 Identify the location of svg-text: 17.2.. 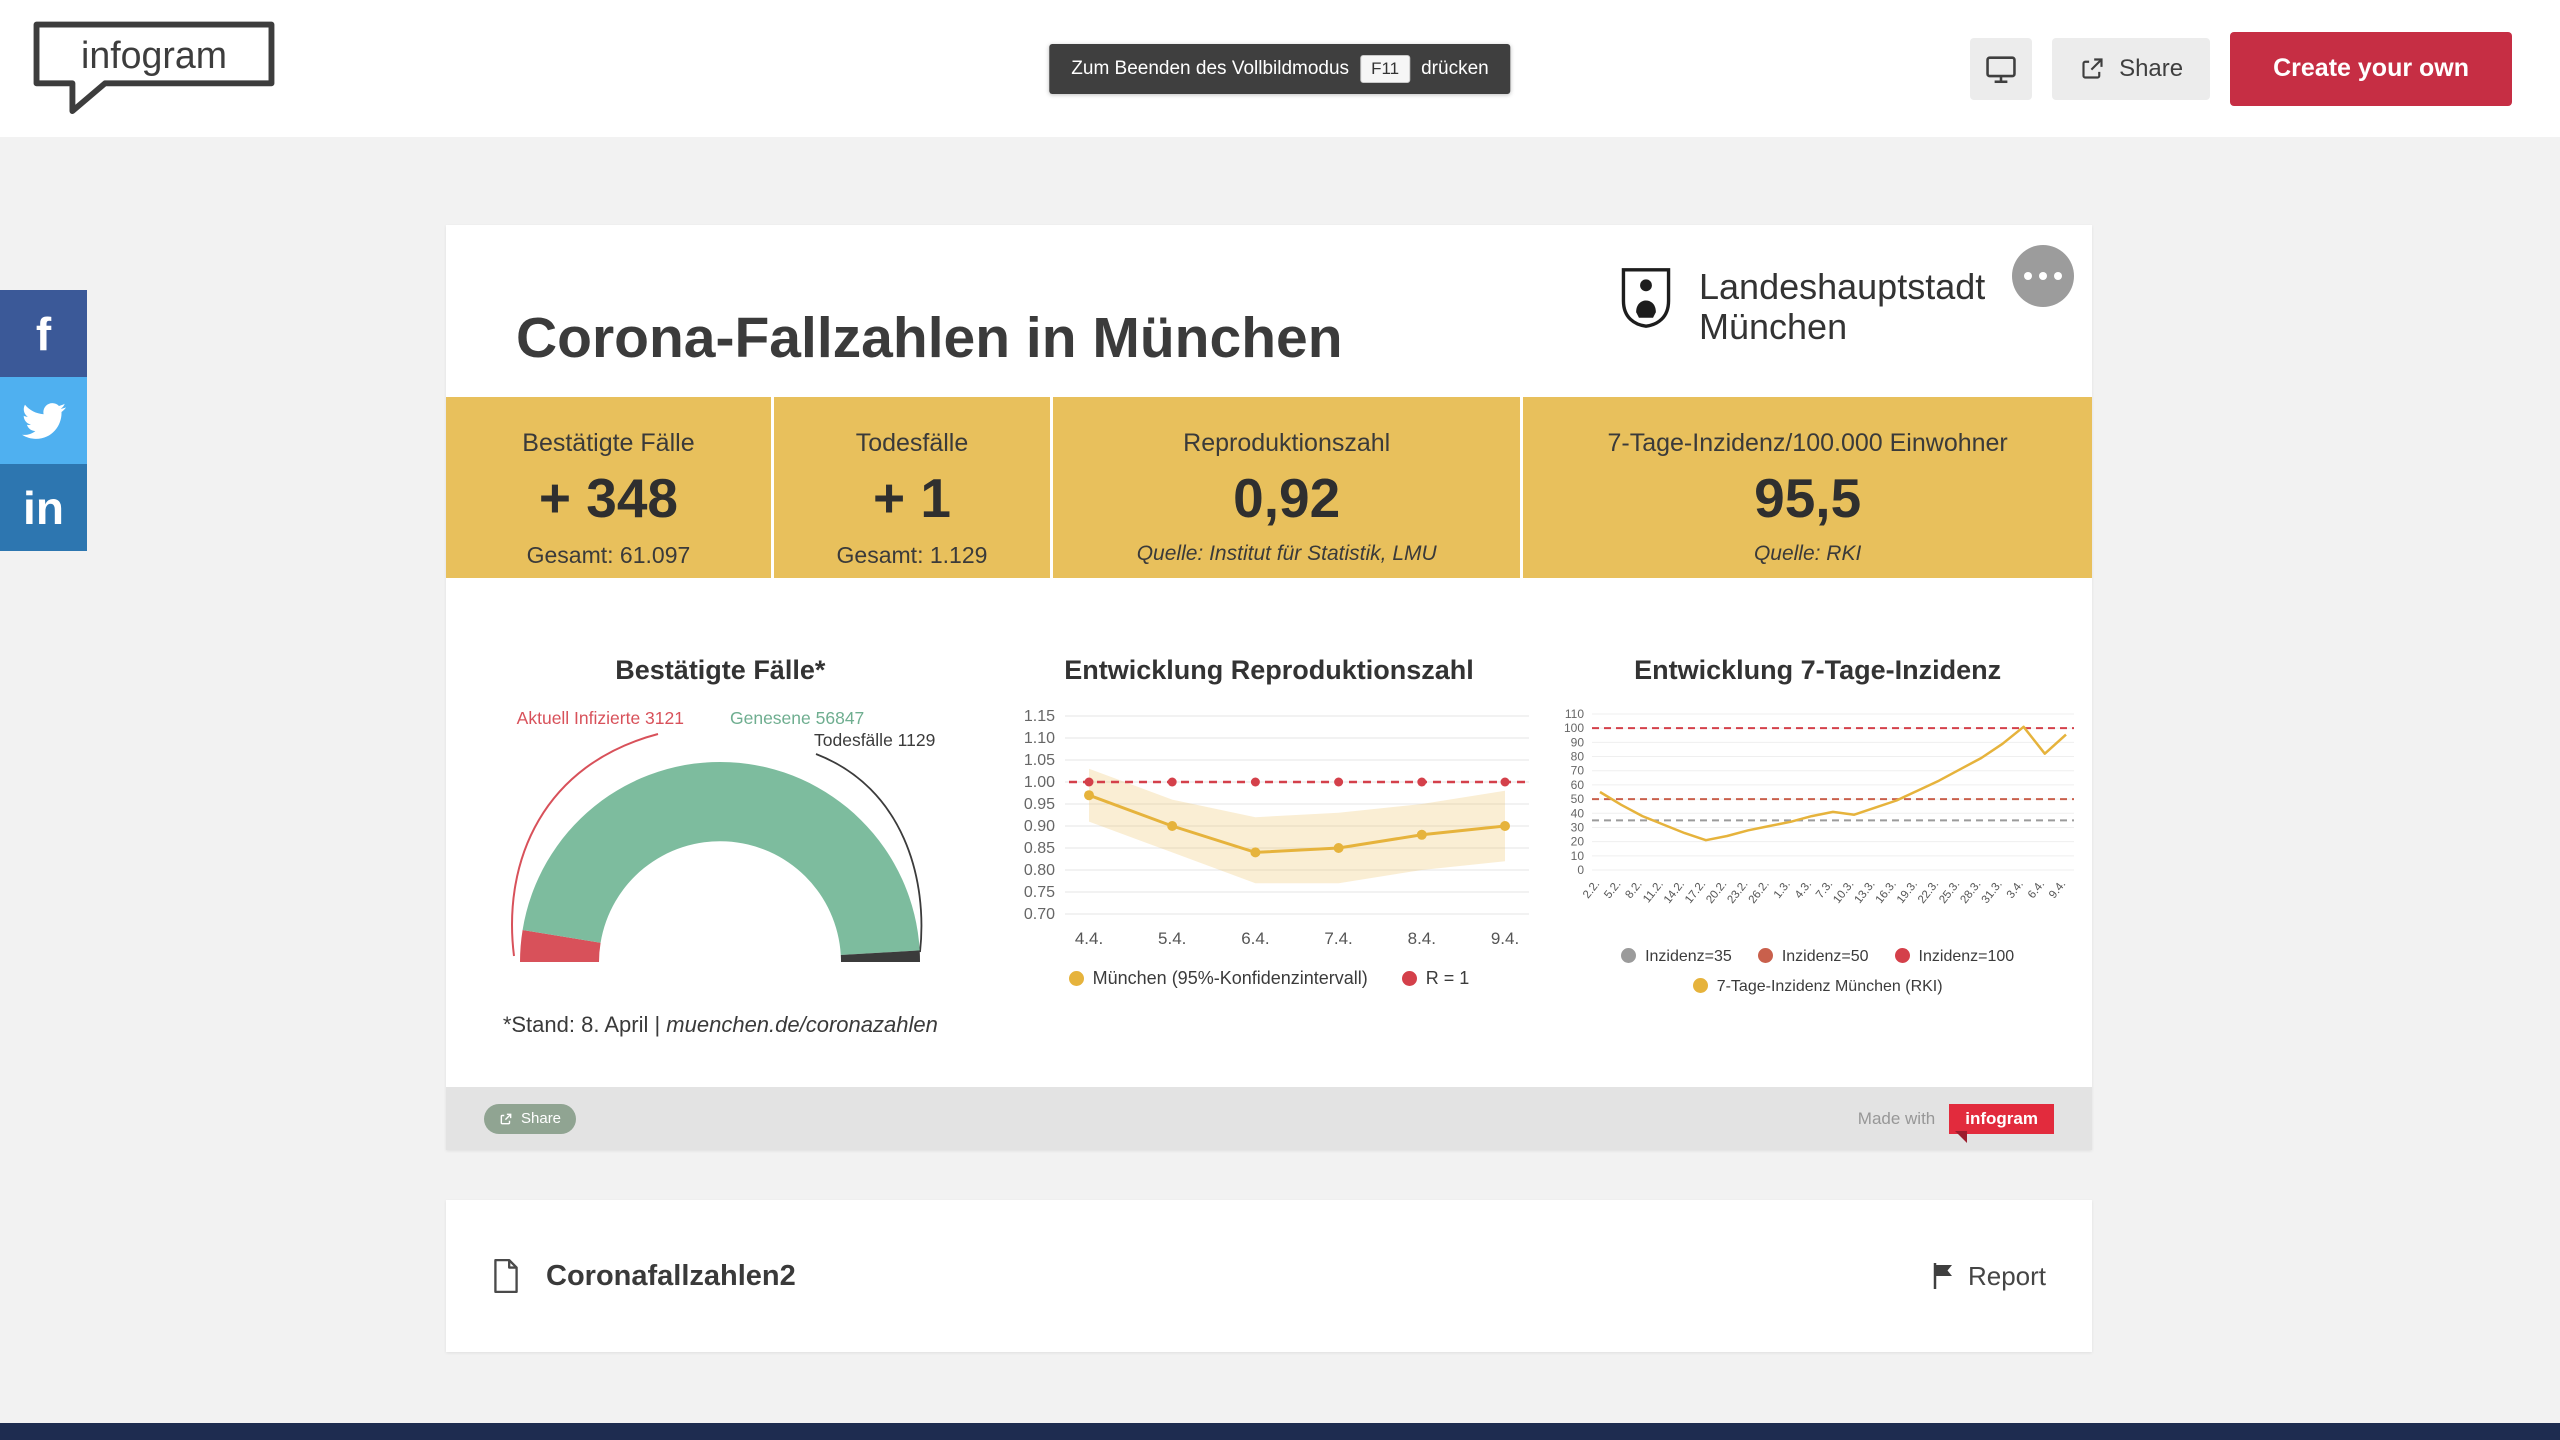
(1695, 892).